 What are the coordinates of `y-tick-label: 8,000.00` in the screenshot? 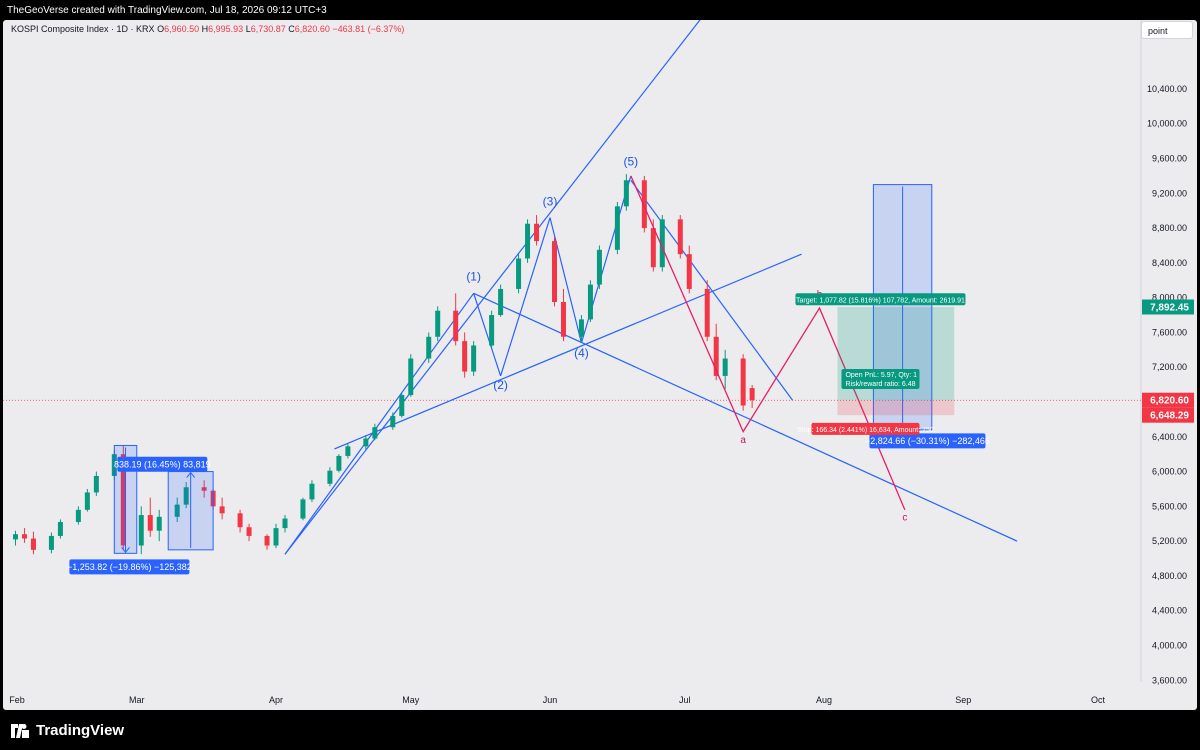 It's located at (1169, 298).